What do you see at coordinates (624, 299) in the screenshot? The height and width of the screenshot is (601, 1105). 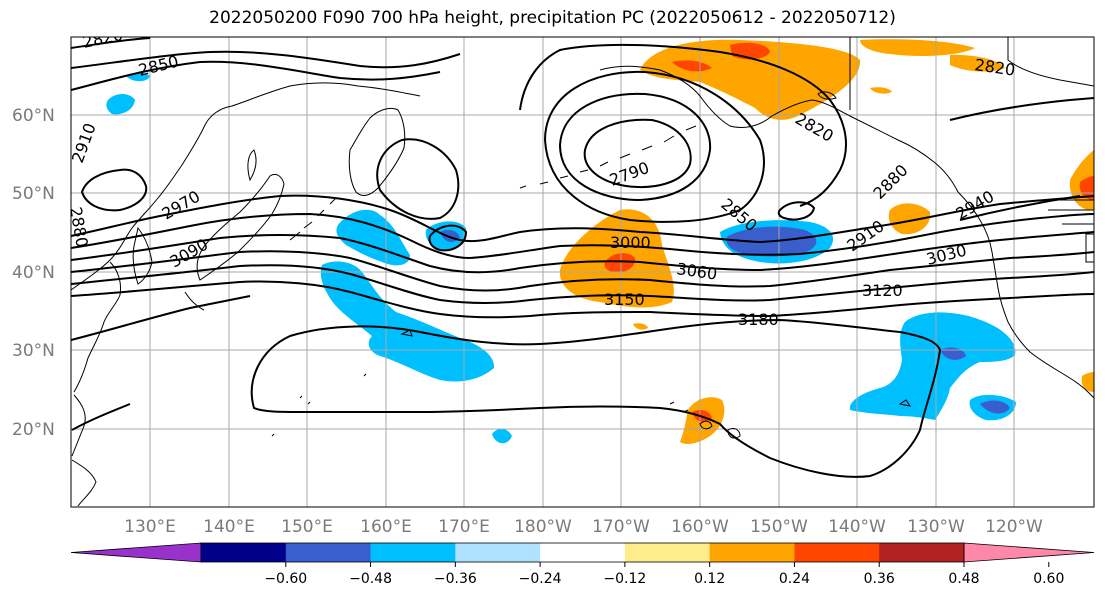 I see `contour-label: 3150` at bounding box center [624, 299].